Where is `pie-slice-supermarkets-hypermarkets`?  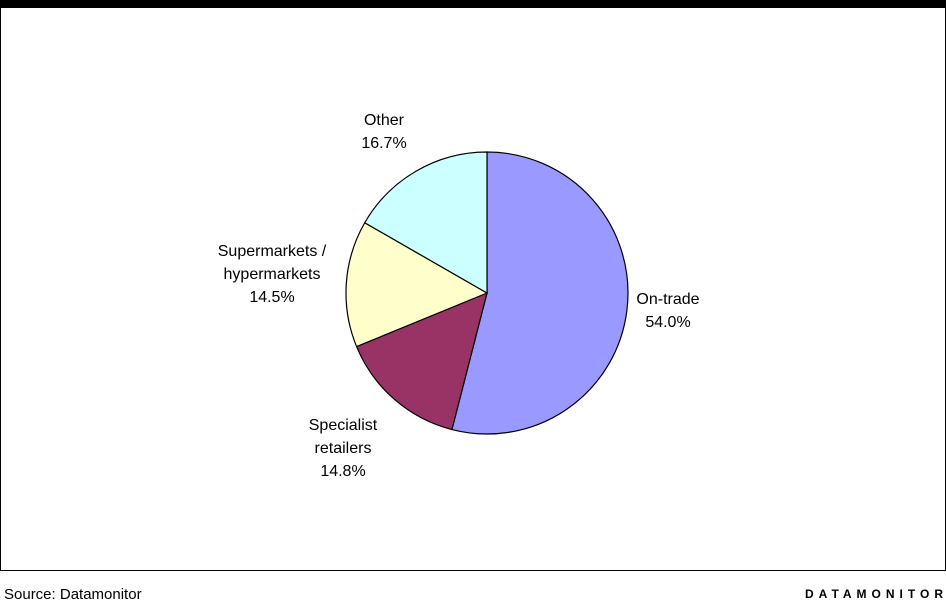
pie-slice-supermarkets-hypermarkets is located at coordinates (417, 284).